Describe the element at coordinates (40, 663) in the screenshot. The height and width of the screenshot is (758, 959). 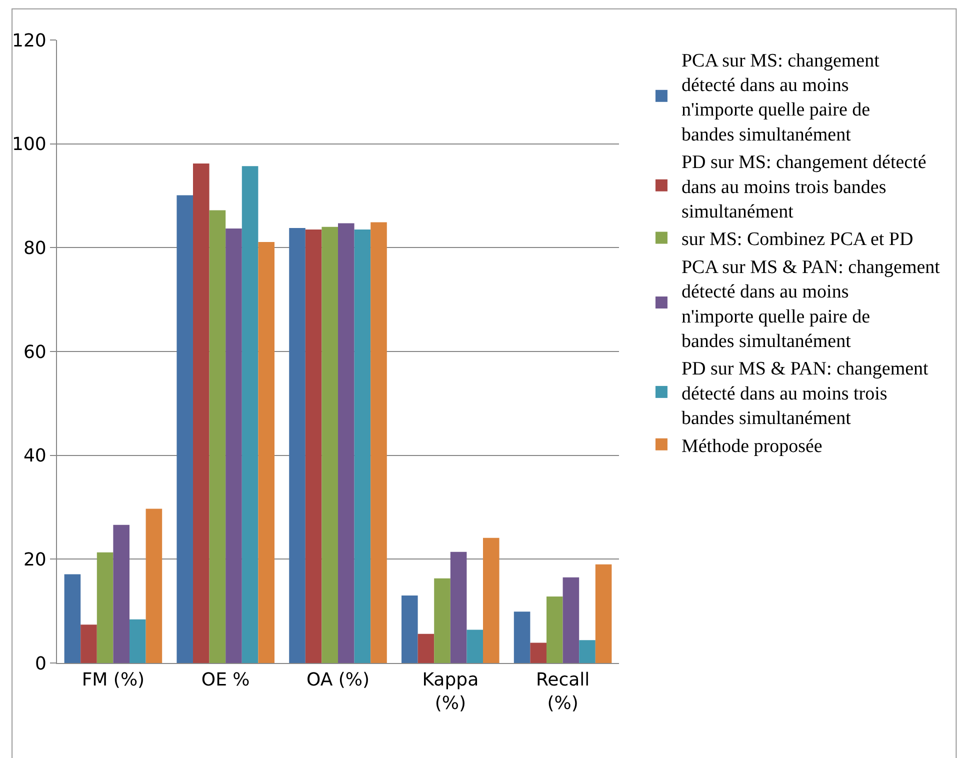
I see `y-tick-label: 0` at that location.